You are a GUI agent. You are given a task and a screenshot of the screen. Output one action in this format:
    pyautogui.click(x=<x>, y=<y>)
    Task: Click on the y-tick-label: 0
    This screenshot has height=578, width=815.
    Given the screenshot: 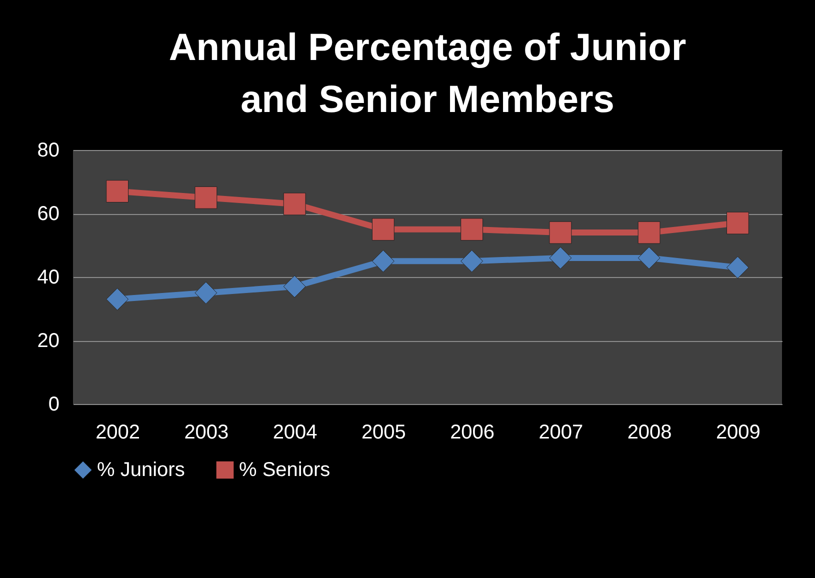 What is the action you would take?
    pyautogui.click(x=54, y=405)
    